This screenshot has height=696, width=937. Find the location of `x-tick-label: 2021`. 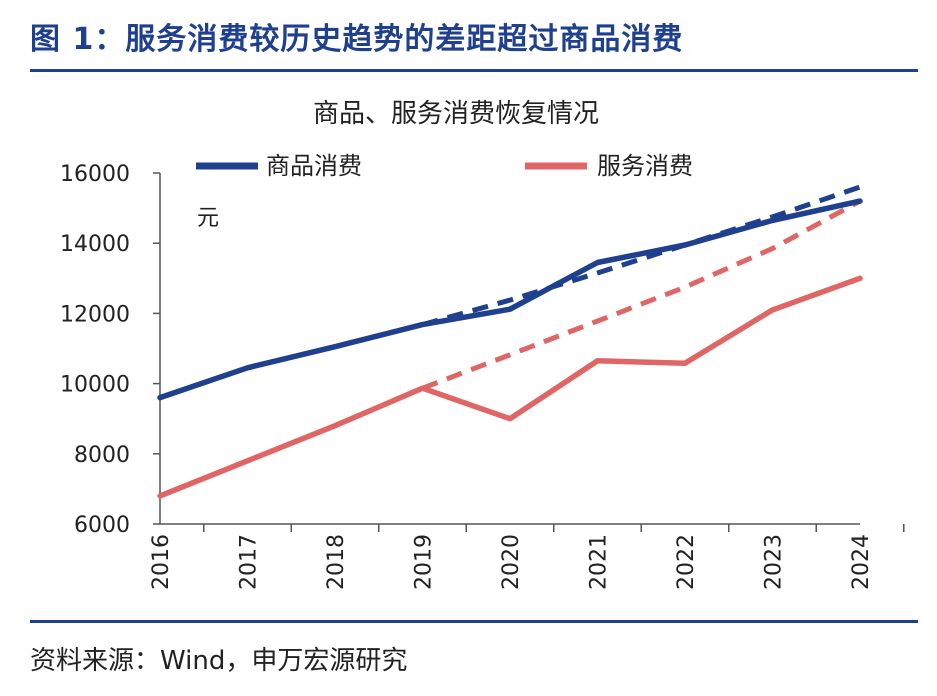

x-tick-label: 2021 is located at coordinates (599, 562).